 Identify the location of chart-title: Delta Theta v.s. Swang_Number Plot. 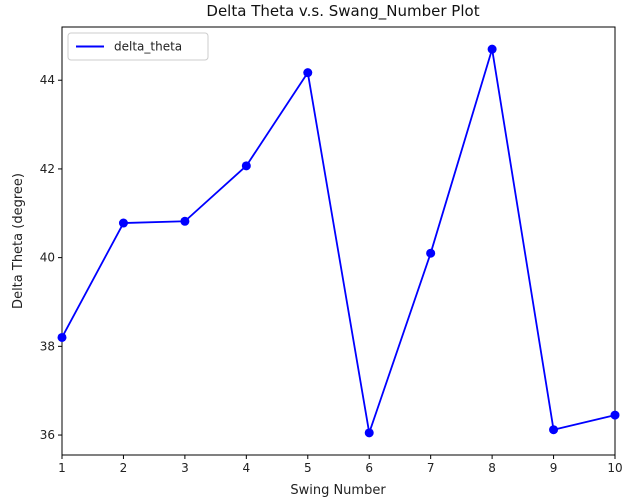
(342, 11).